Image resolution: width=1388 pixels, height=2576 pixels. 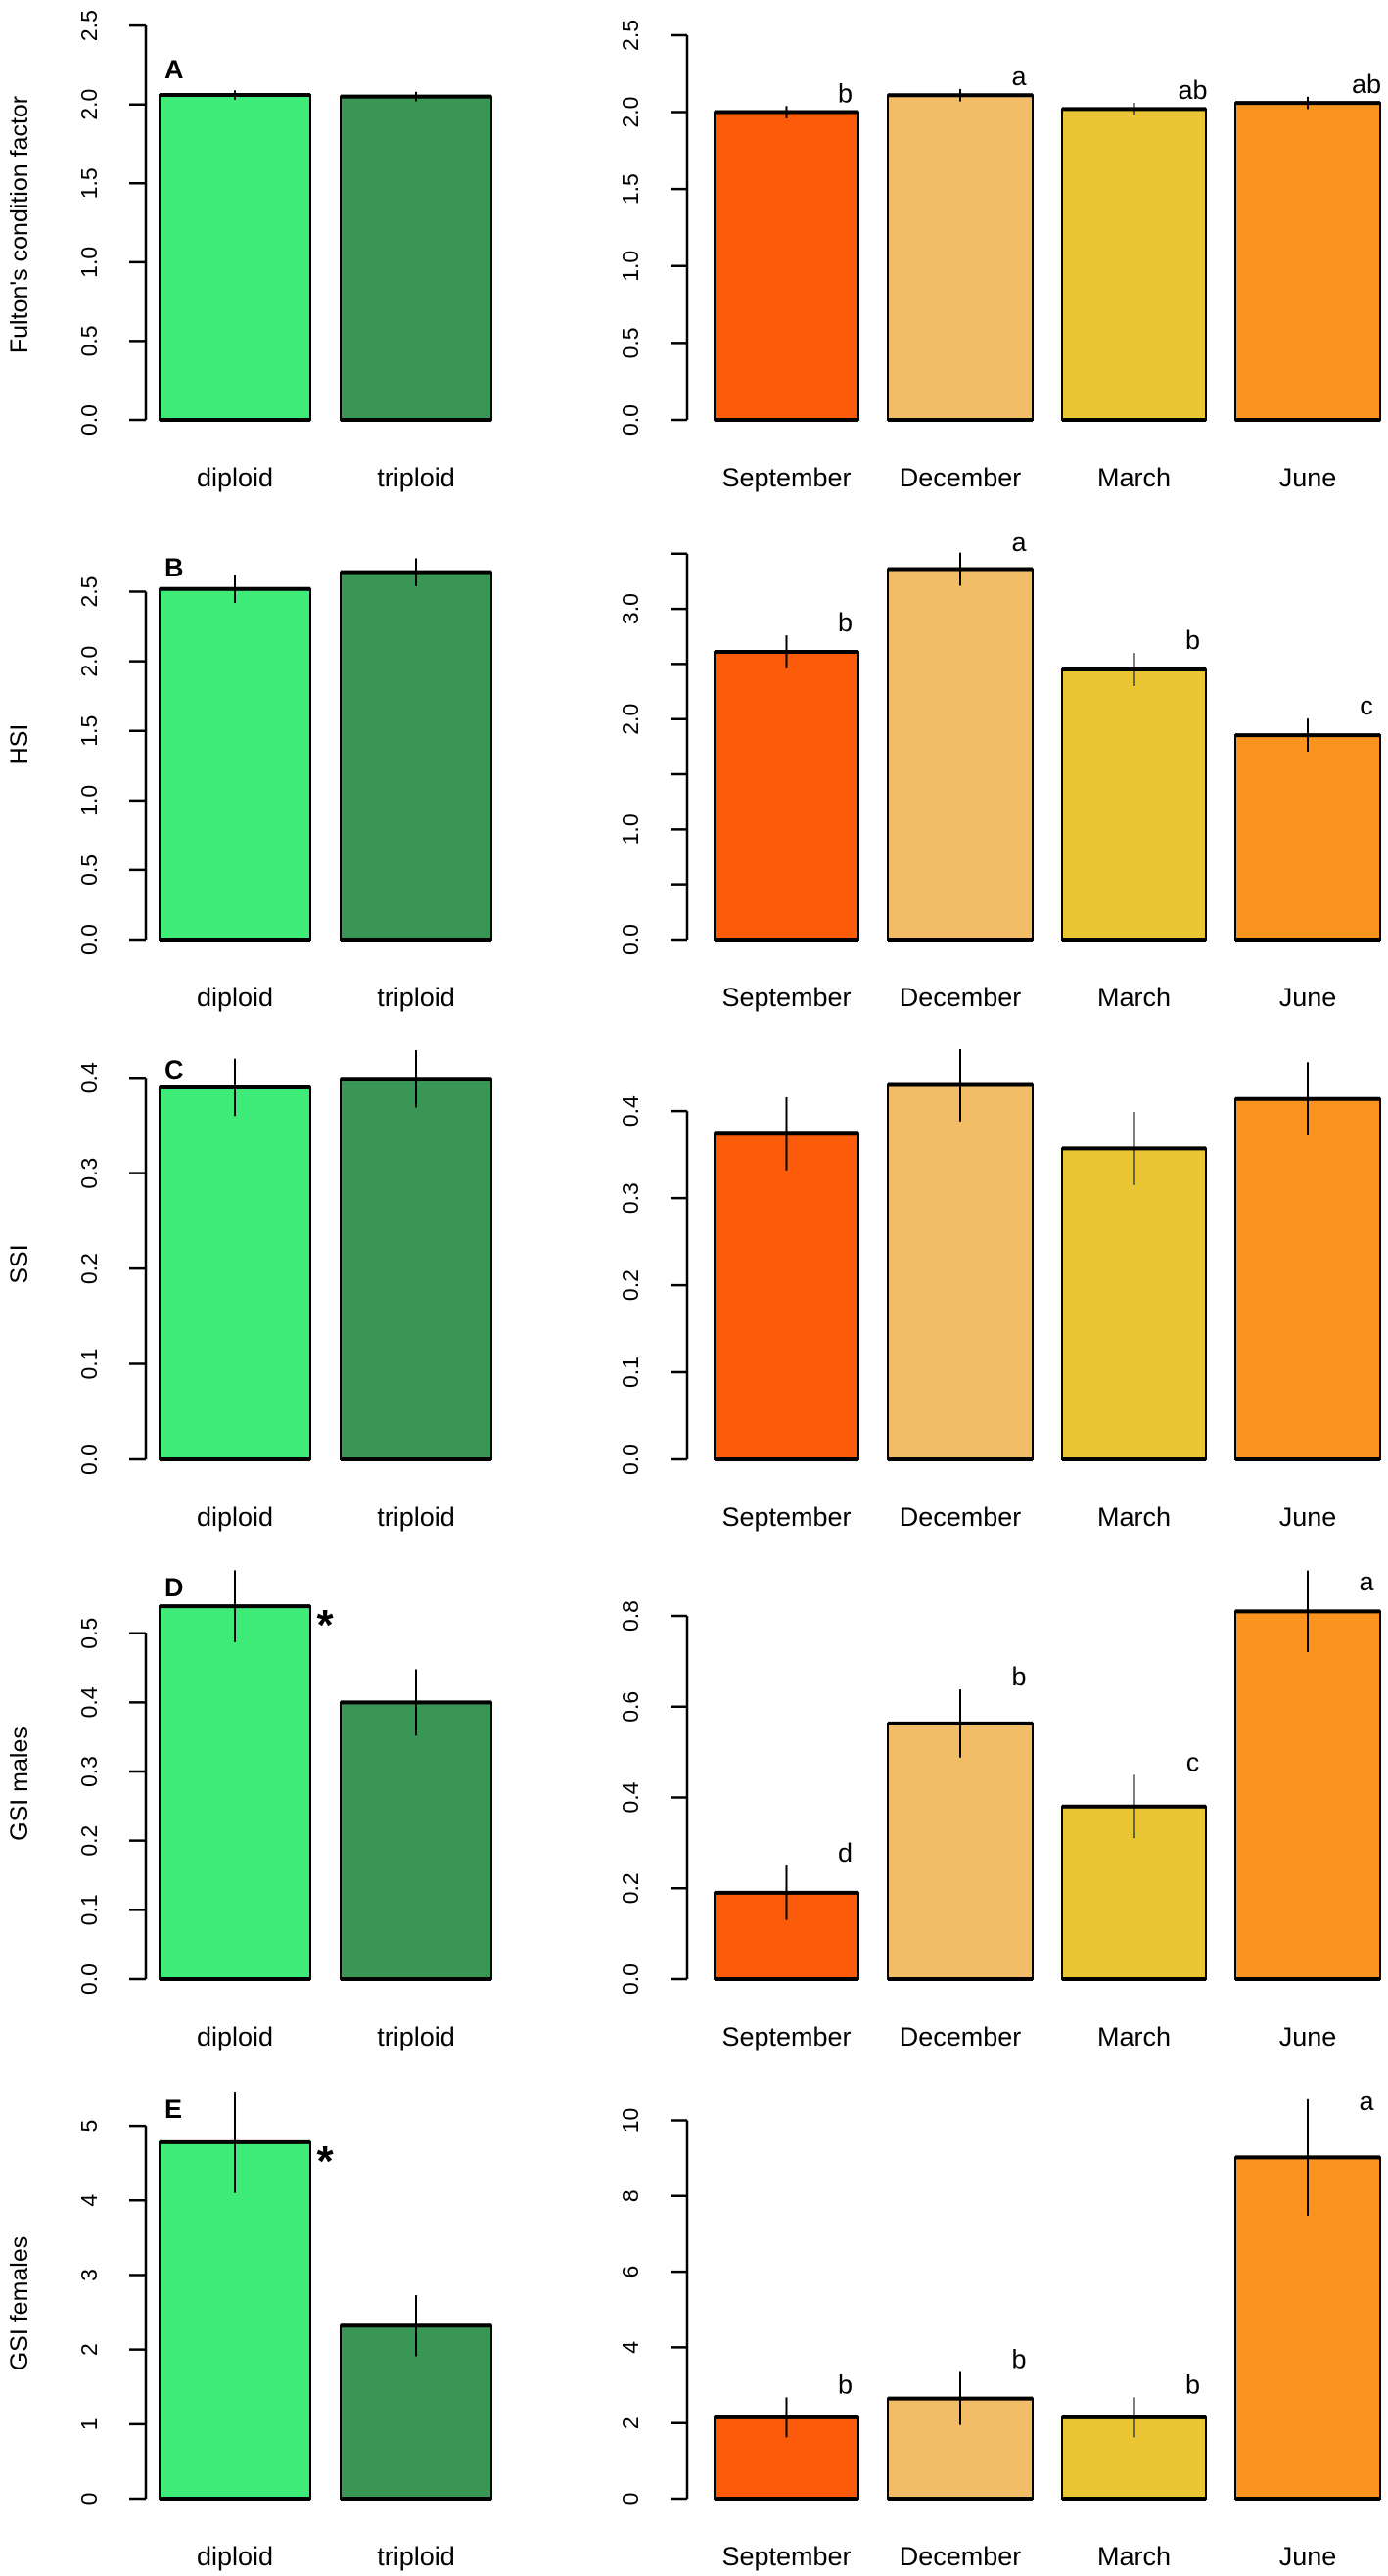 I want to click on y-tick-label: 0.8, so click(x=630, y=1616).